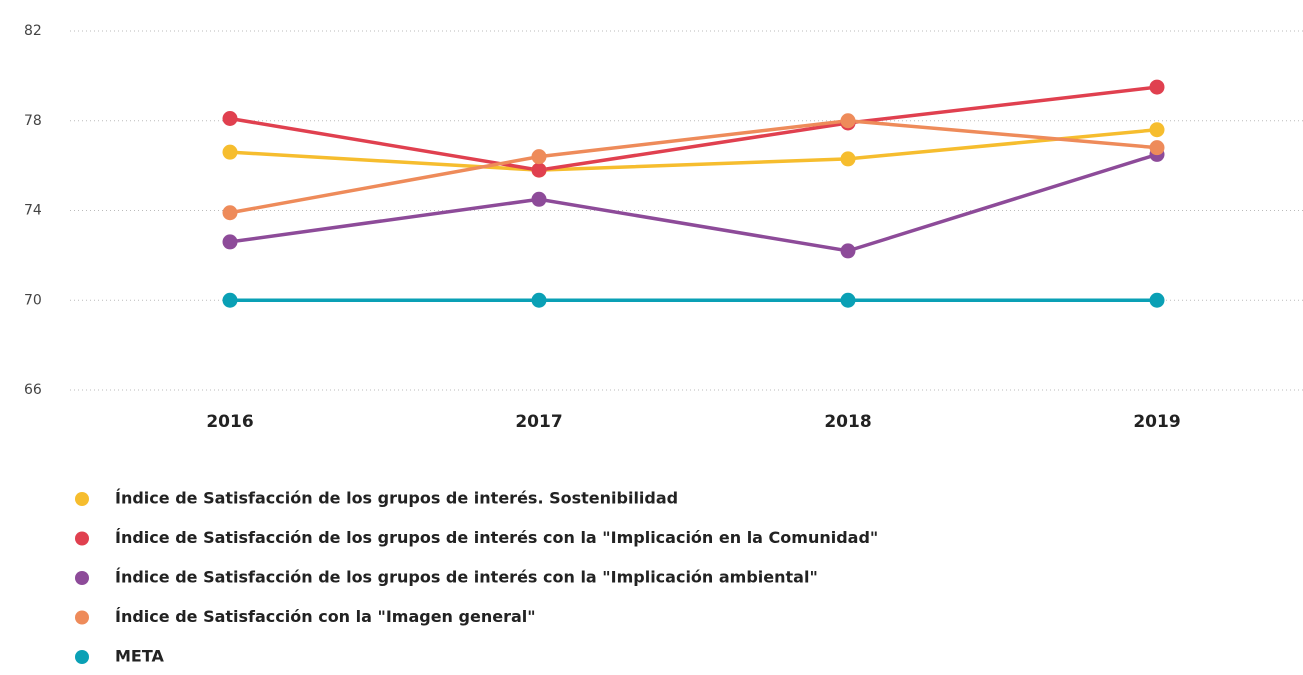 This screenshot has width=1303, height=675. Describe the element at coordinates (538, 422) in the screenshot. I see `x-tick-label: 2017` at that location.